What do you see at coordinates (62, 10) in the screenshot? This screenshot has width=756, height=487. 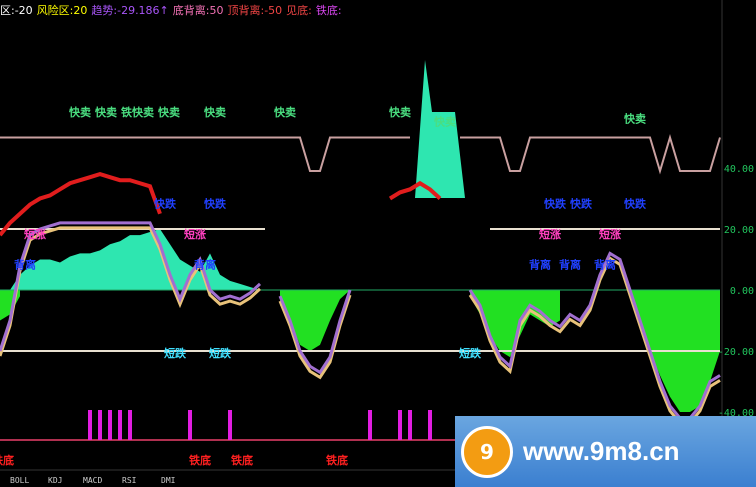 I see `header-value-1: 风险区:20` at bounding box center [62, 10].